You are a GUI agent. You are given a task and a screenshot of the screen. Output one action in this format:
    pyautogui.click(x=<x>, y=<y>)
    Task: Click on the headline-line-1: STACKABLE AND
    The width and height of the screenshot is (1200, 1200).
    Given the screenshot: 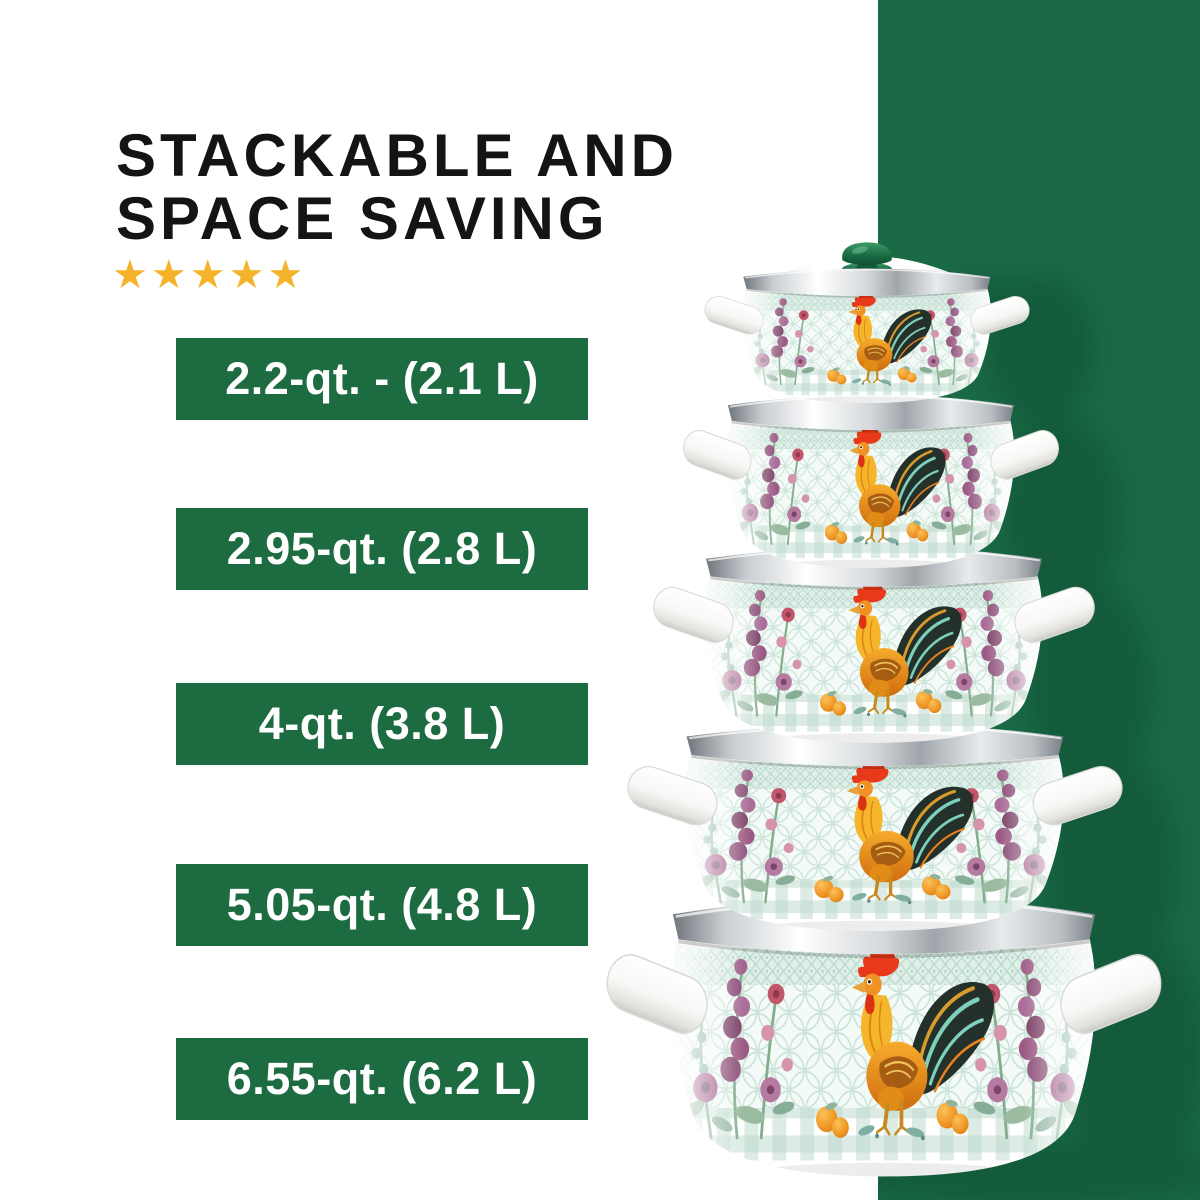 What is the action you would take?
    pyautogui.click(x=397, y=155)
    